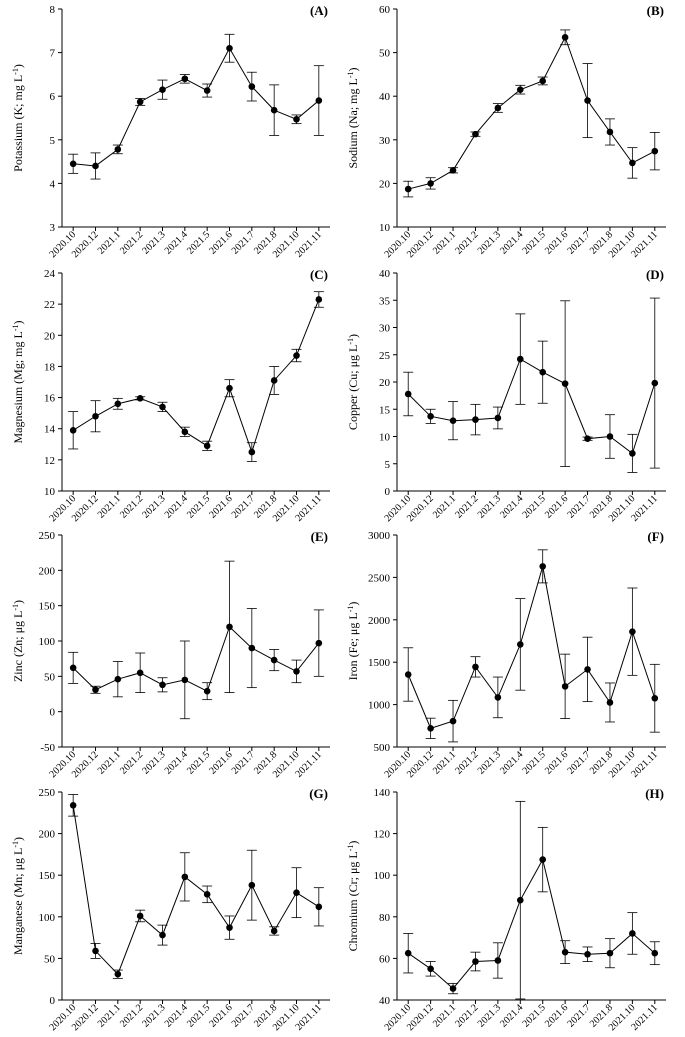  What do you see at coordinates (353, 641) in the screenshot?
I see `y-axis-label: Iron (Fe; μg L-1)` at bounding box center [353, 641].